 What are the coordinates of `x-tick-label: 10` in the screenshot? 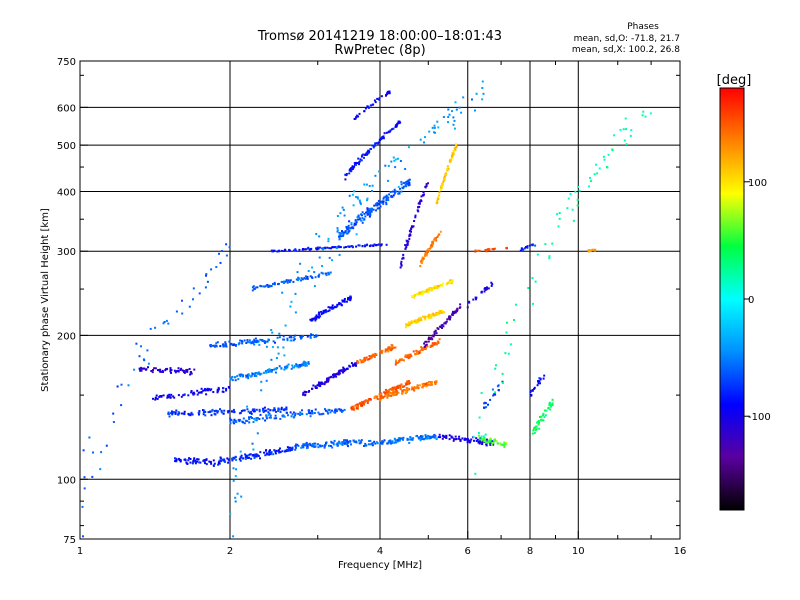 It's located at (578, 551).